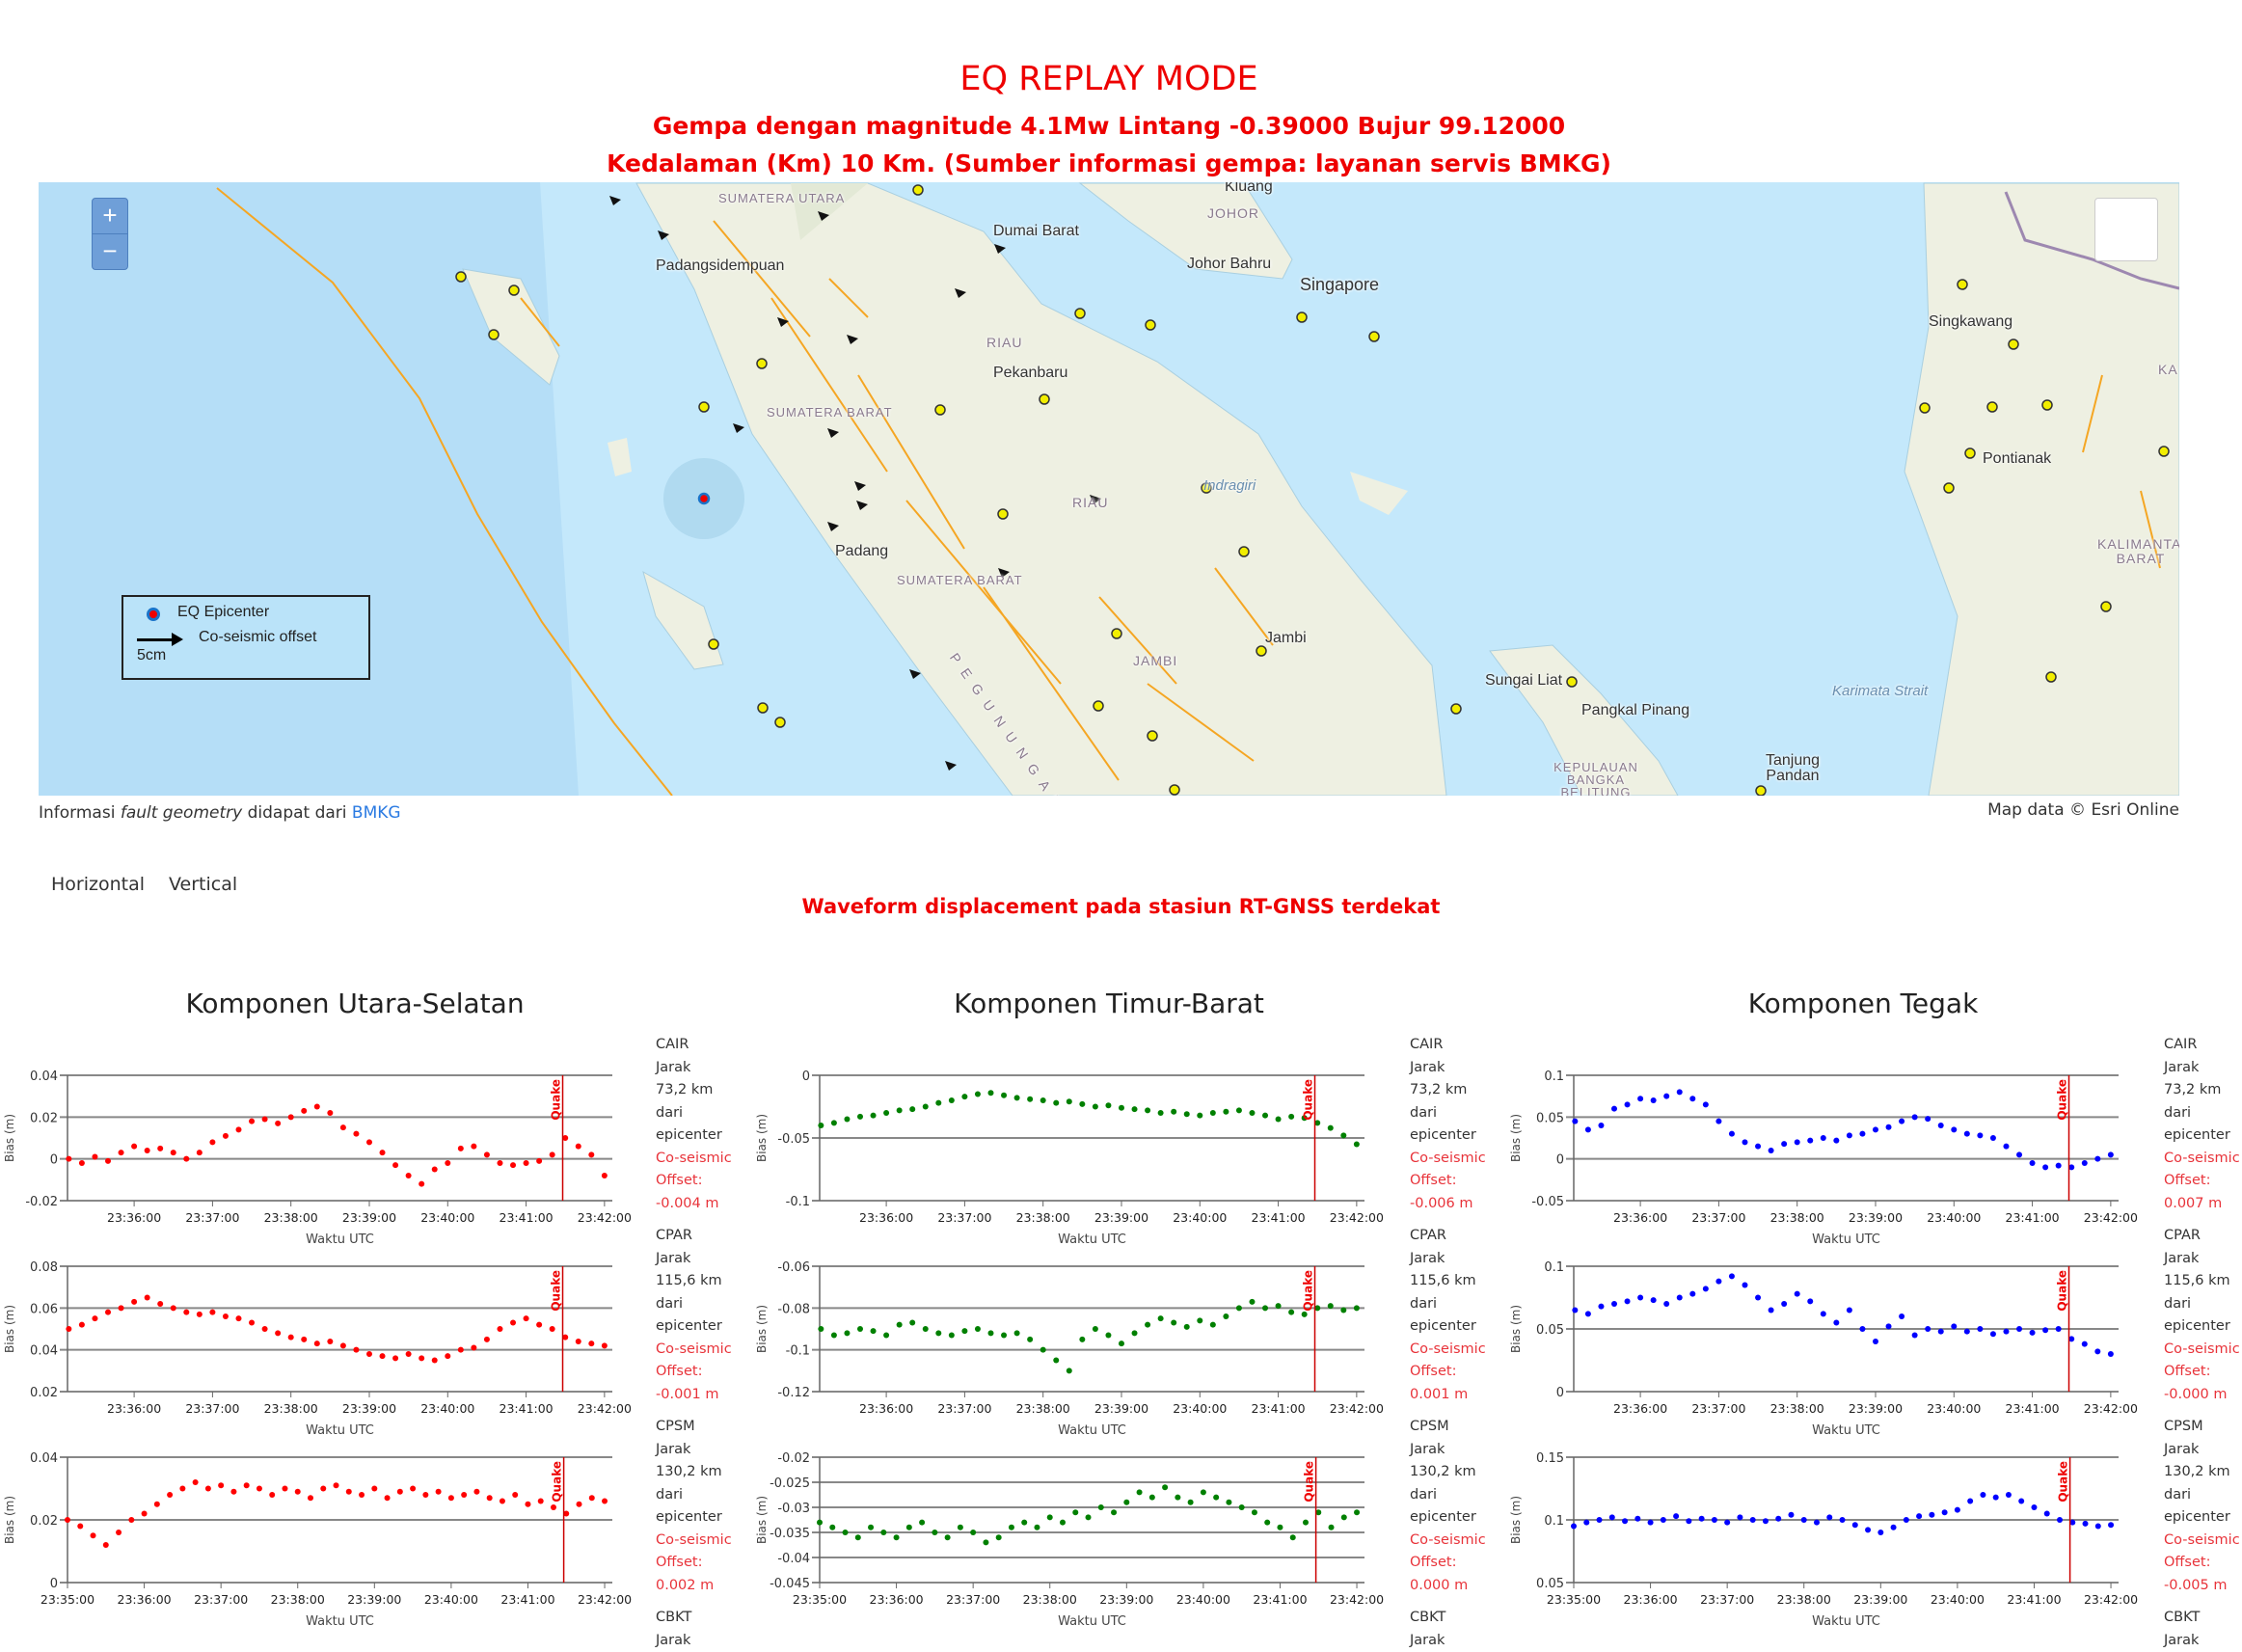 The width and height of the screenshot is (2242, 1652). I want to click on station-offset-value: -0.004 m, so click(694, 1204).